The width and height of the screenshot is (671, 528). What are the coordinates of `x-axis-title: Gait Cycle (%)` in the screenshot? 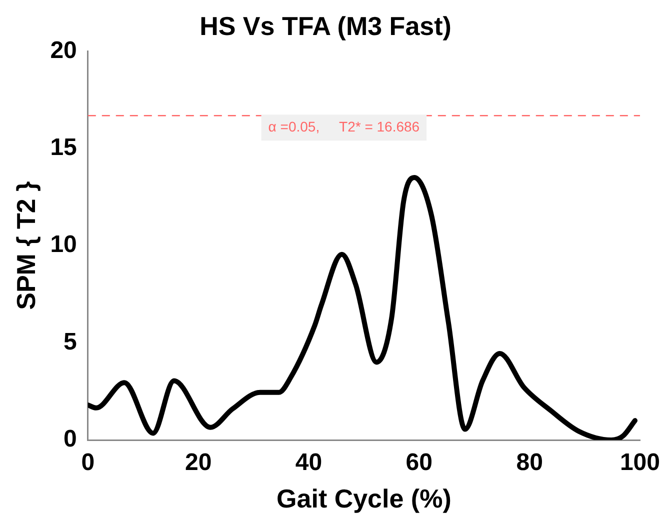 It's located at (364, 499).